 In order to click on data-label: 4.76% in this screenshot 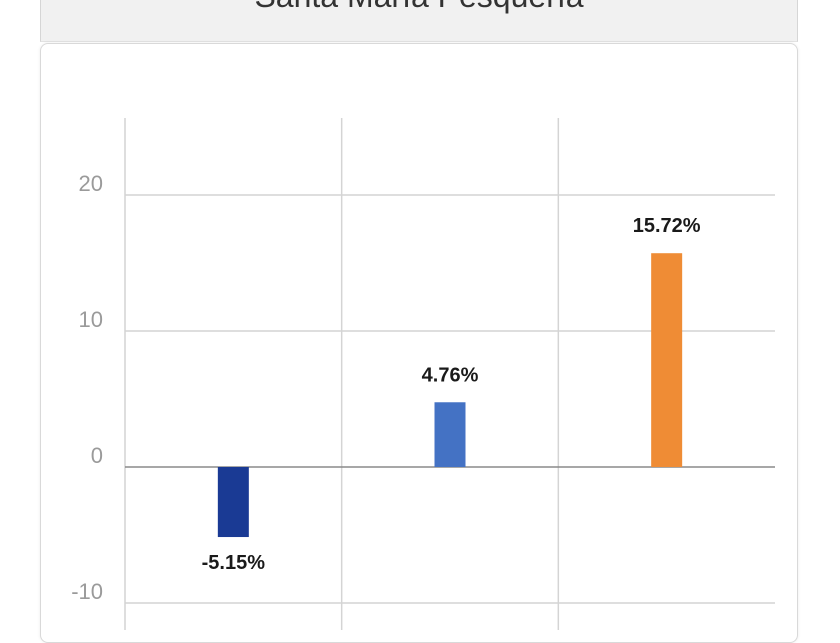, I will do `click(450, 375)`.